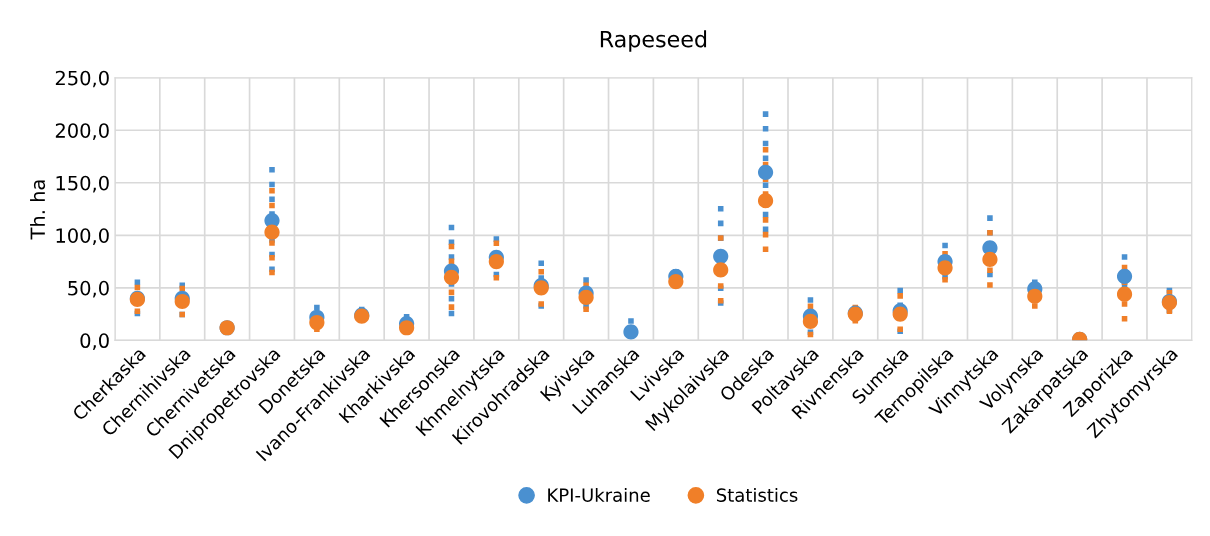 The width and height of the screenshot is (1210, 536). What do you see at coordinates (94, 342) in the screenshot?
I see `y-tick-label: 0,0` at bounding box center [94, 342].